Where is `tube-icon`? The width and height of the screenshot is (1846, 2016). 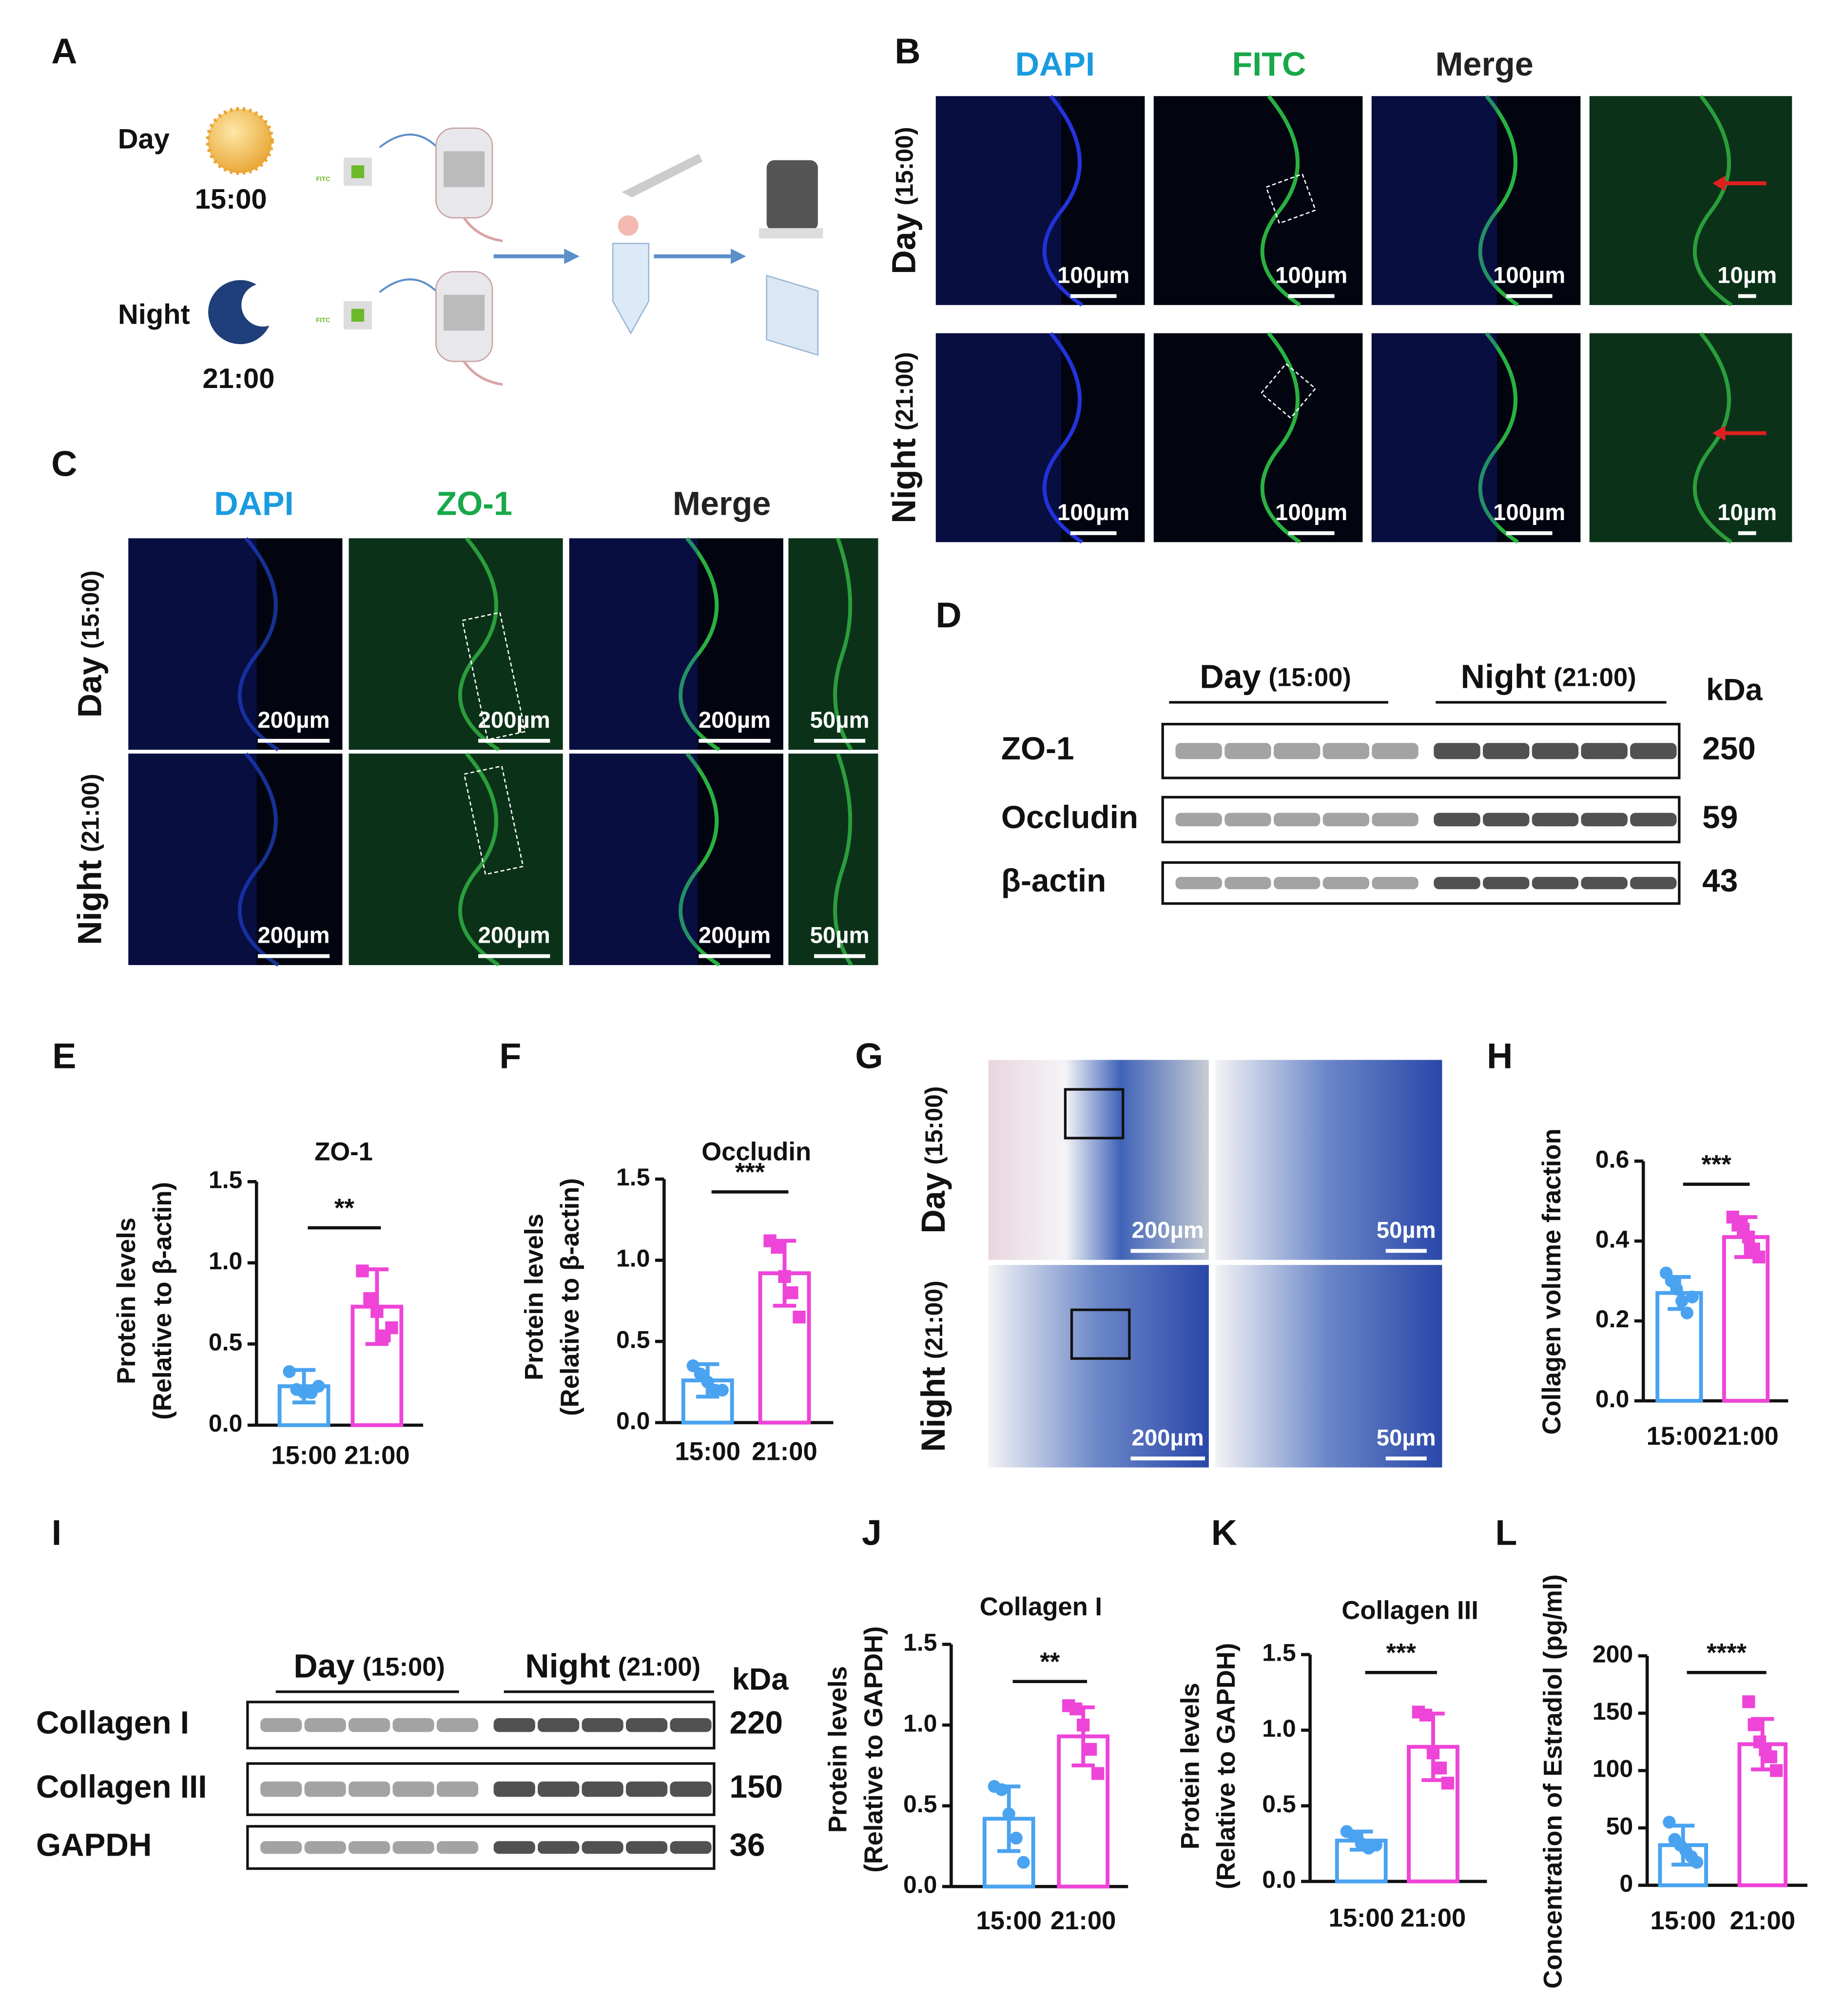
tube-icon is located at coordinates (631, 289).